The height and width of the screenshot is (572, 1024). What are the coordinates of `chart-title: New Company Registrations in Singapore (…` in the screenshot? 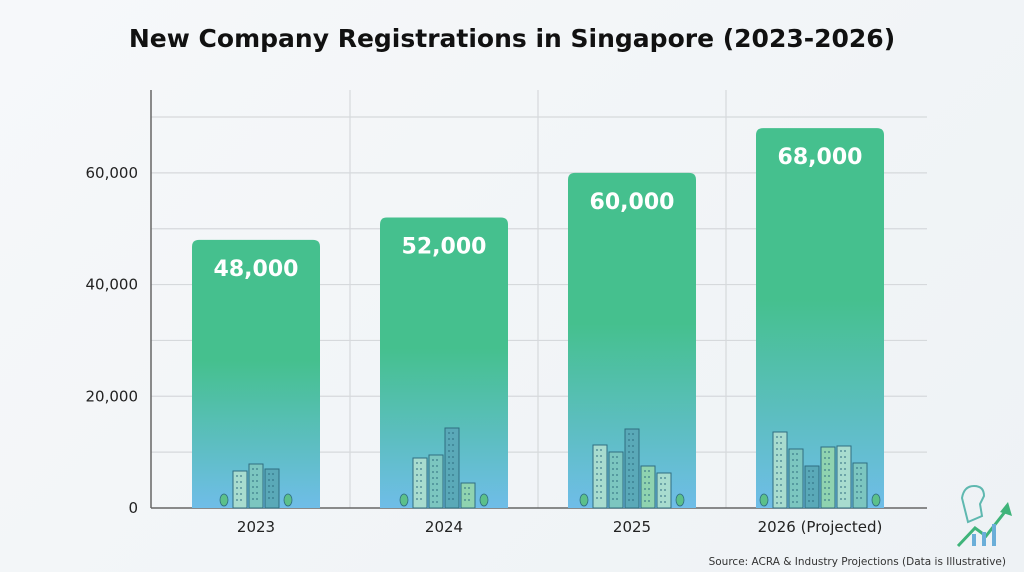 It's located at (512, 38).